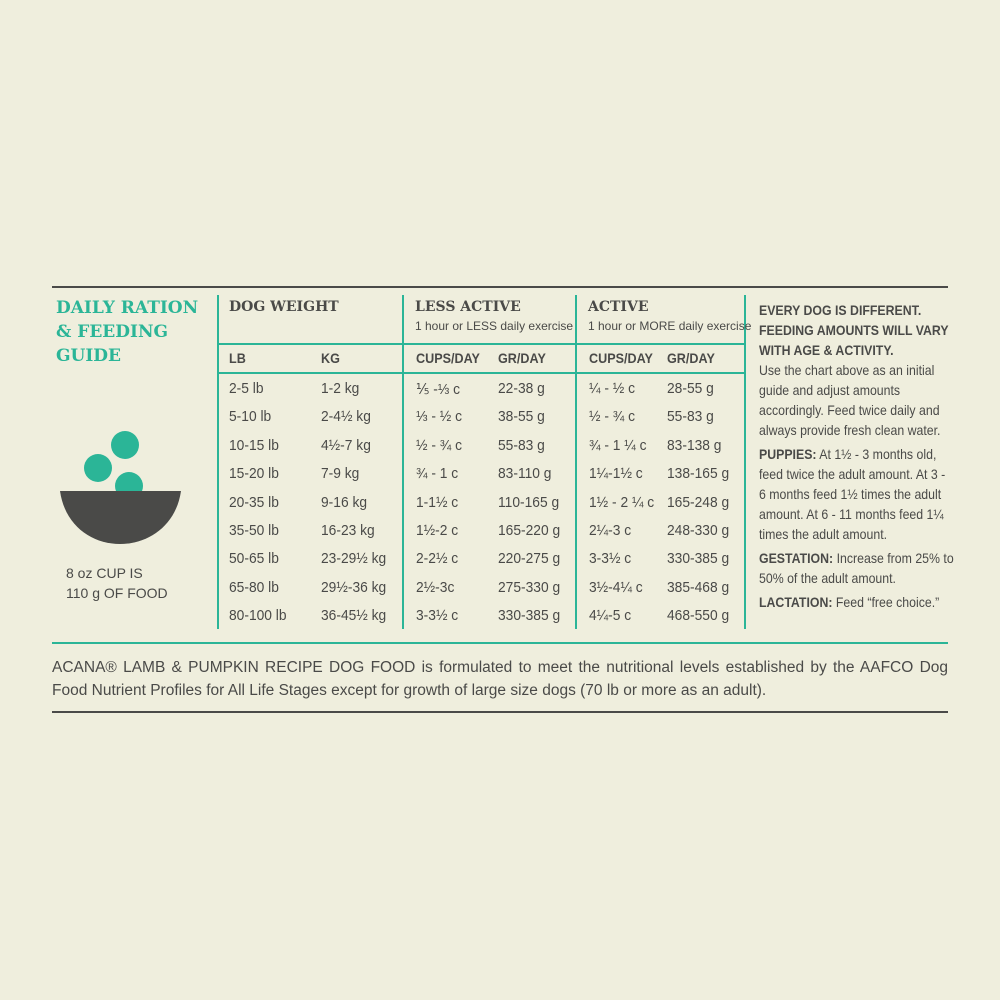  What do you see at coordinates (120, 487) in the screenshot?
I see `food-bowl-icon` at bounding box center [120, 487].